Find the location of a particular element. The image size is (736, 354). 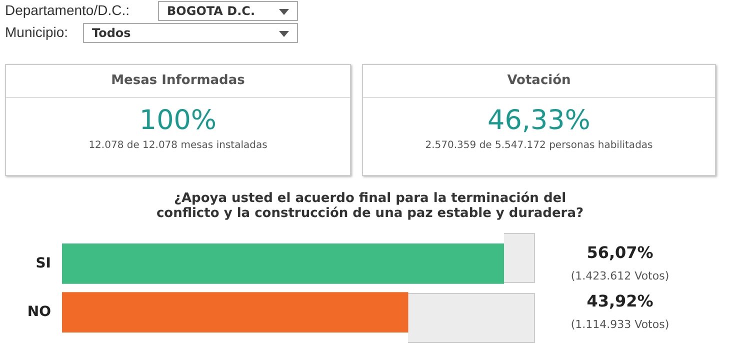

text: (1.423.612 Votos) is located at coordinates (620, 276).